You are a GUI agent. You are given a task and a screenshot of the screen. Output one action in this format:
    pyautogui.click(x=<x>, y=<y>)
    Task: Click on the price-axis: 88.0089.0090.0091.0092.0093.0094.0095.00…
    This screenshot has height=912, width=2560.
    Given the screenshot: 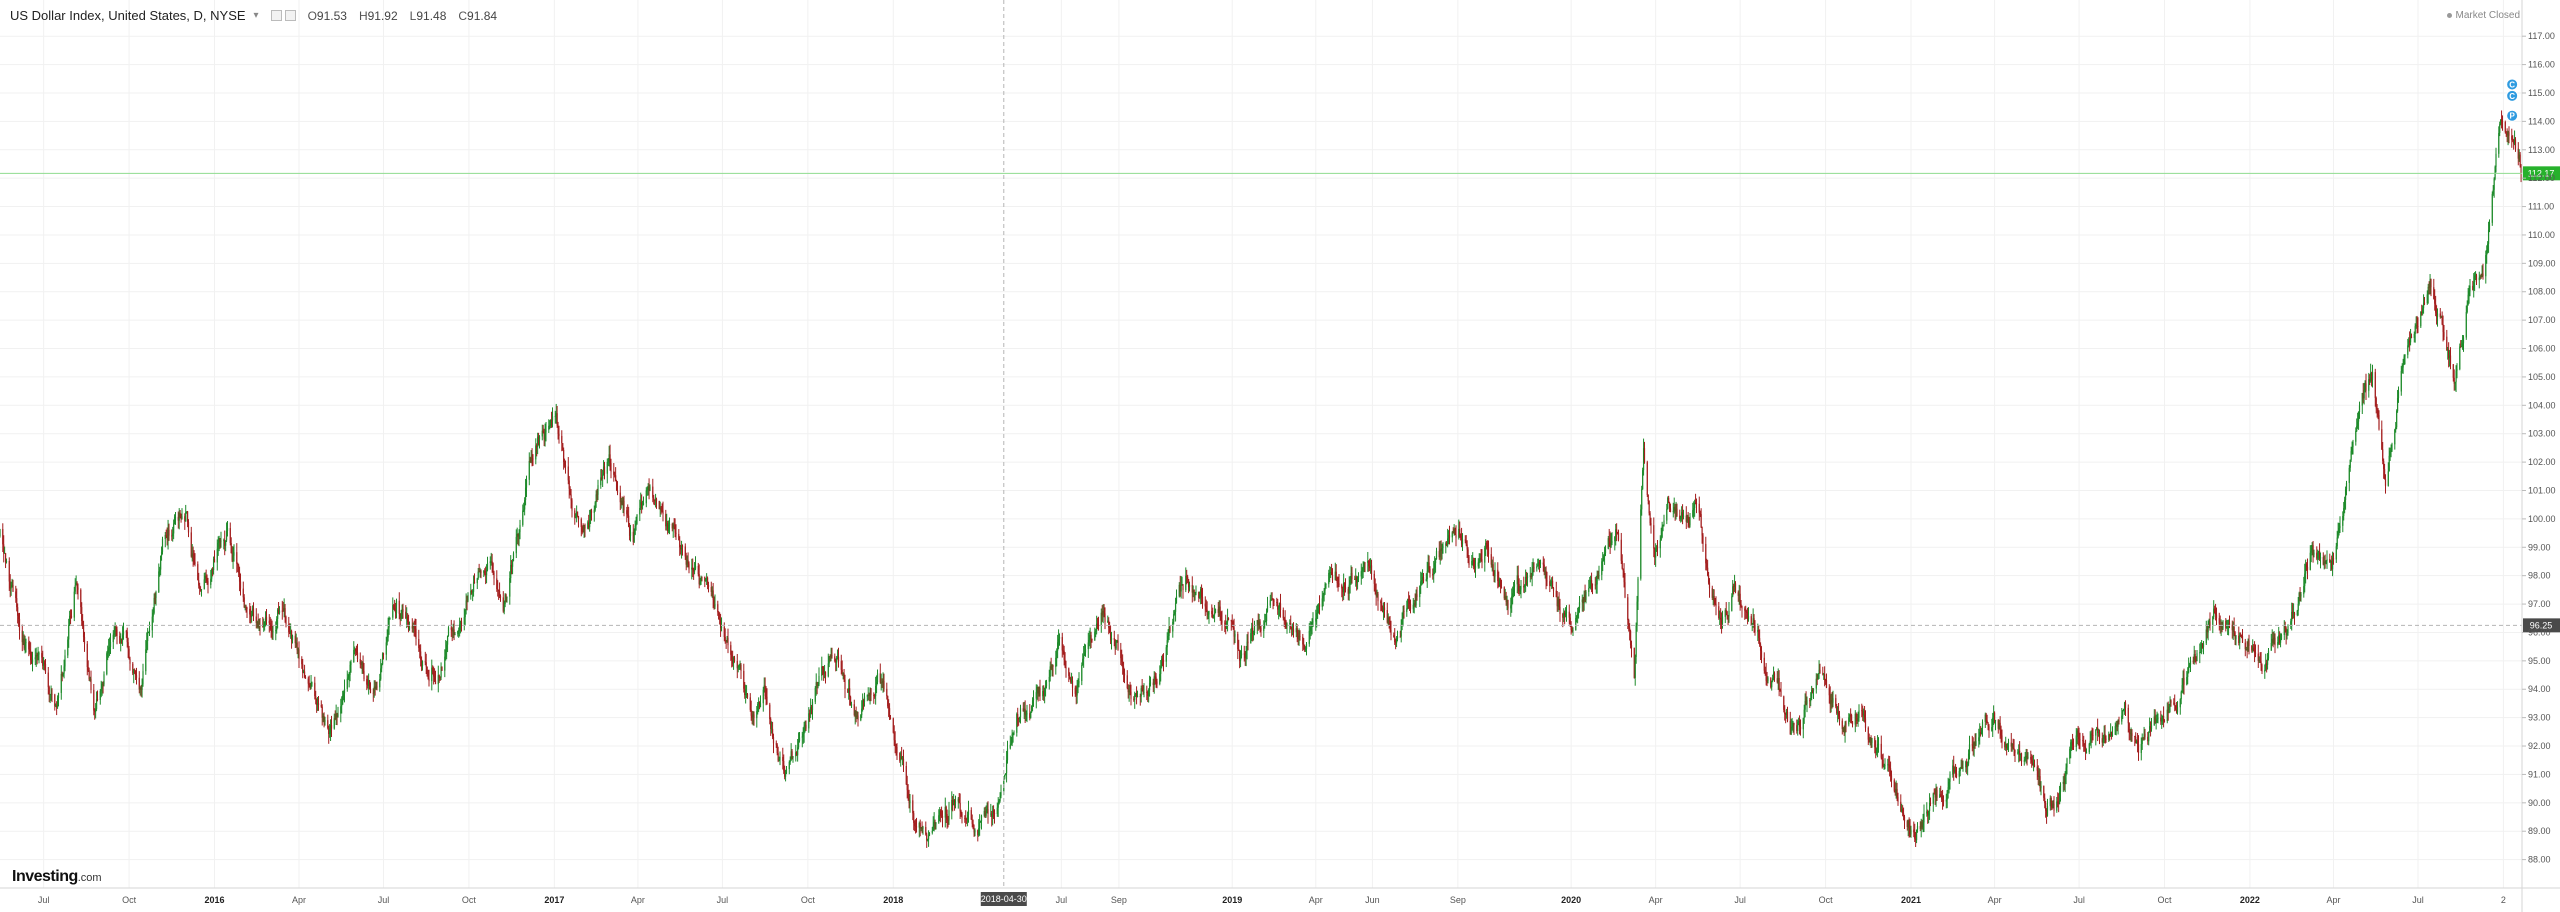 What is the action you would take?
    pyautogui.click(x=2538, y=456)
    